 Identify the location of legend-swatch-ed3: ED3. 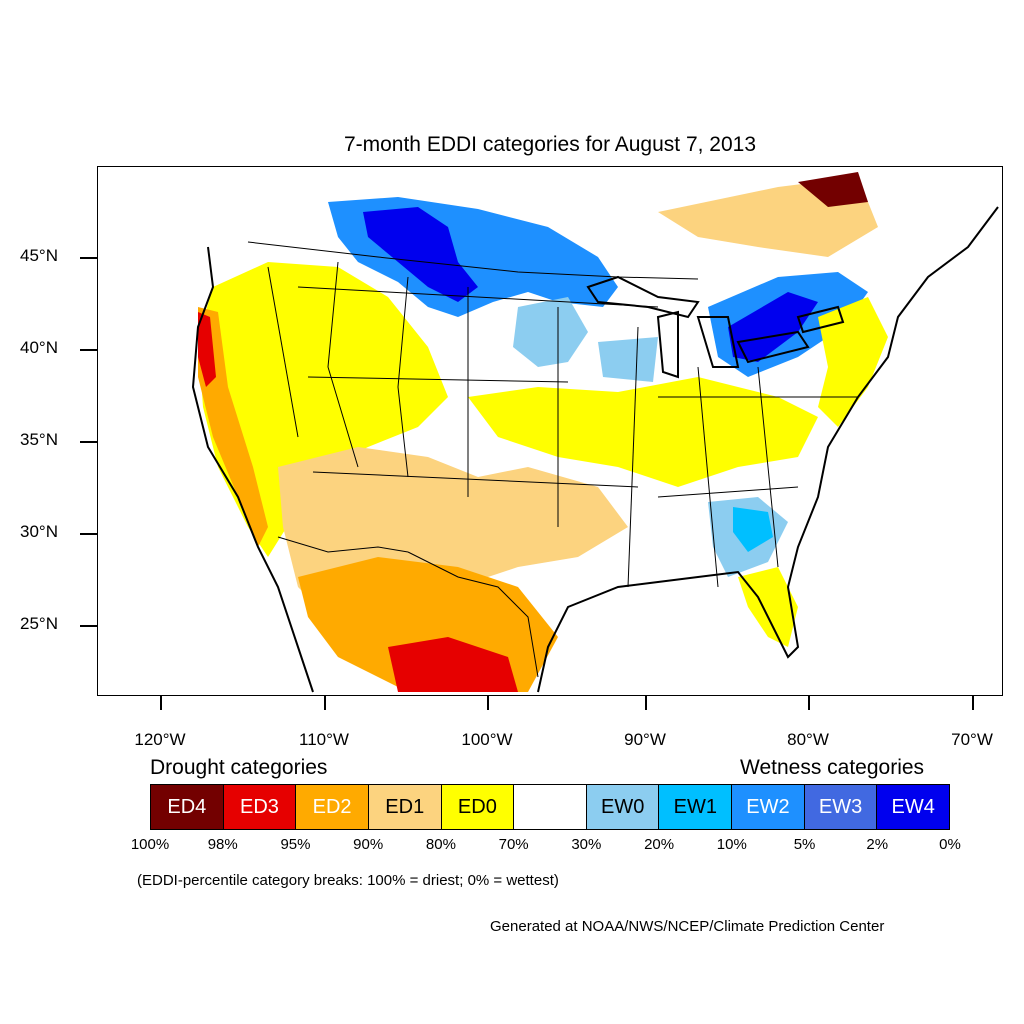
(260, 807).